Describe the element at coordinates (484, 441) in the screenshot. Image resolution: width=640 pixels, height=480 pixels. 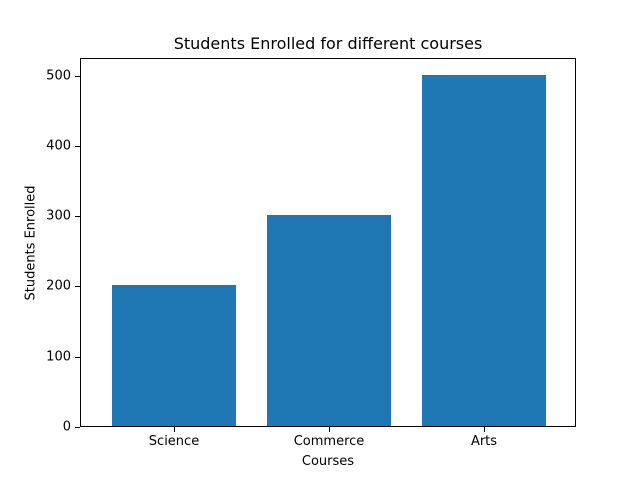
I see `x-tick-label: Arts` at that location.